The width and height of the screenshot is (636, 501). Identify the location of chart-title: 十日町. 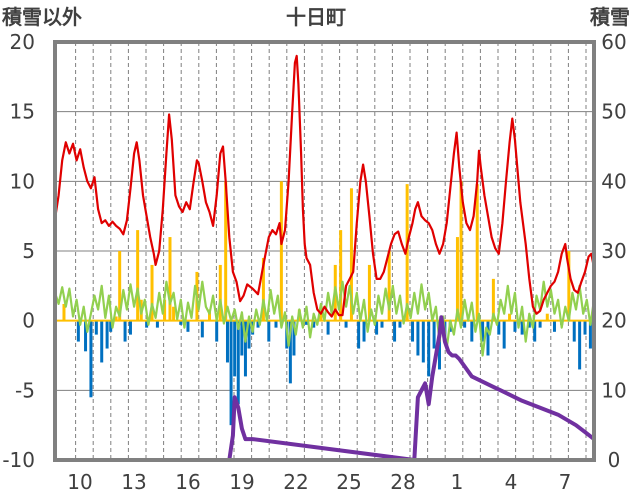
(316, 17).